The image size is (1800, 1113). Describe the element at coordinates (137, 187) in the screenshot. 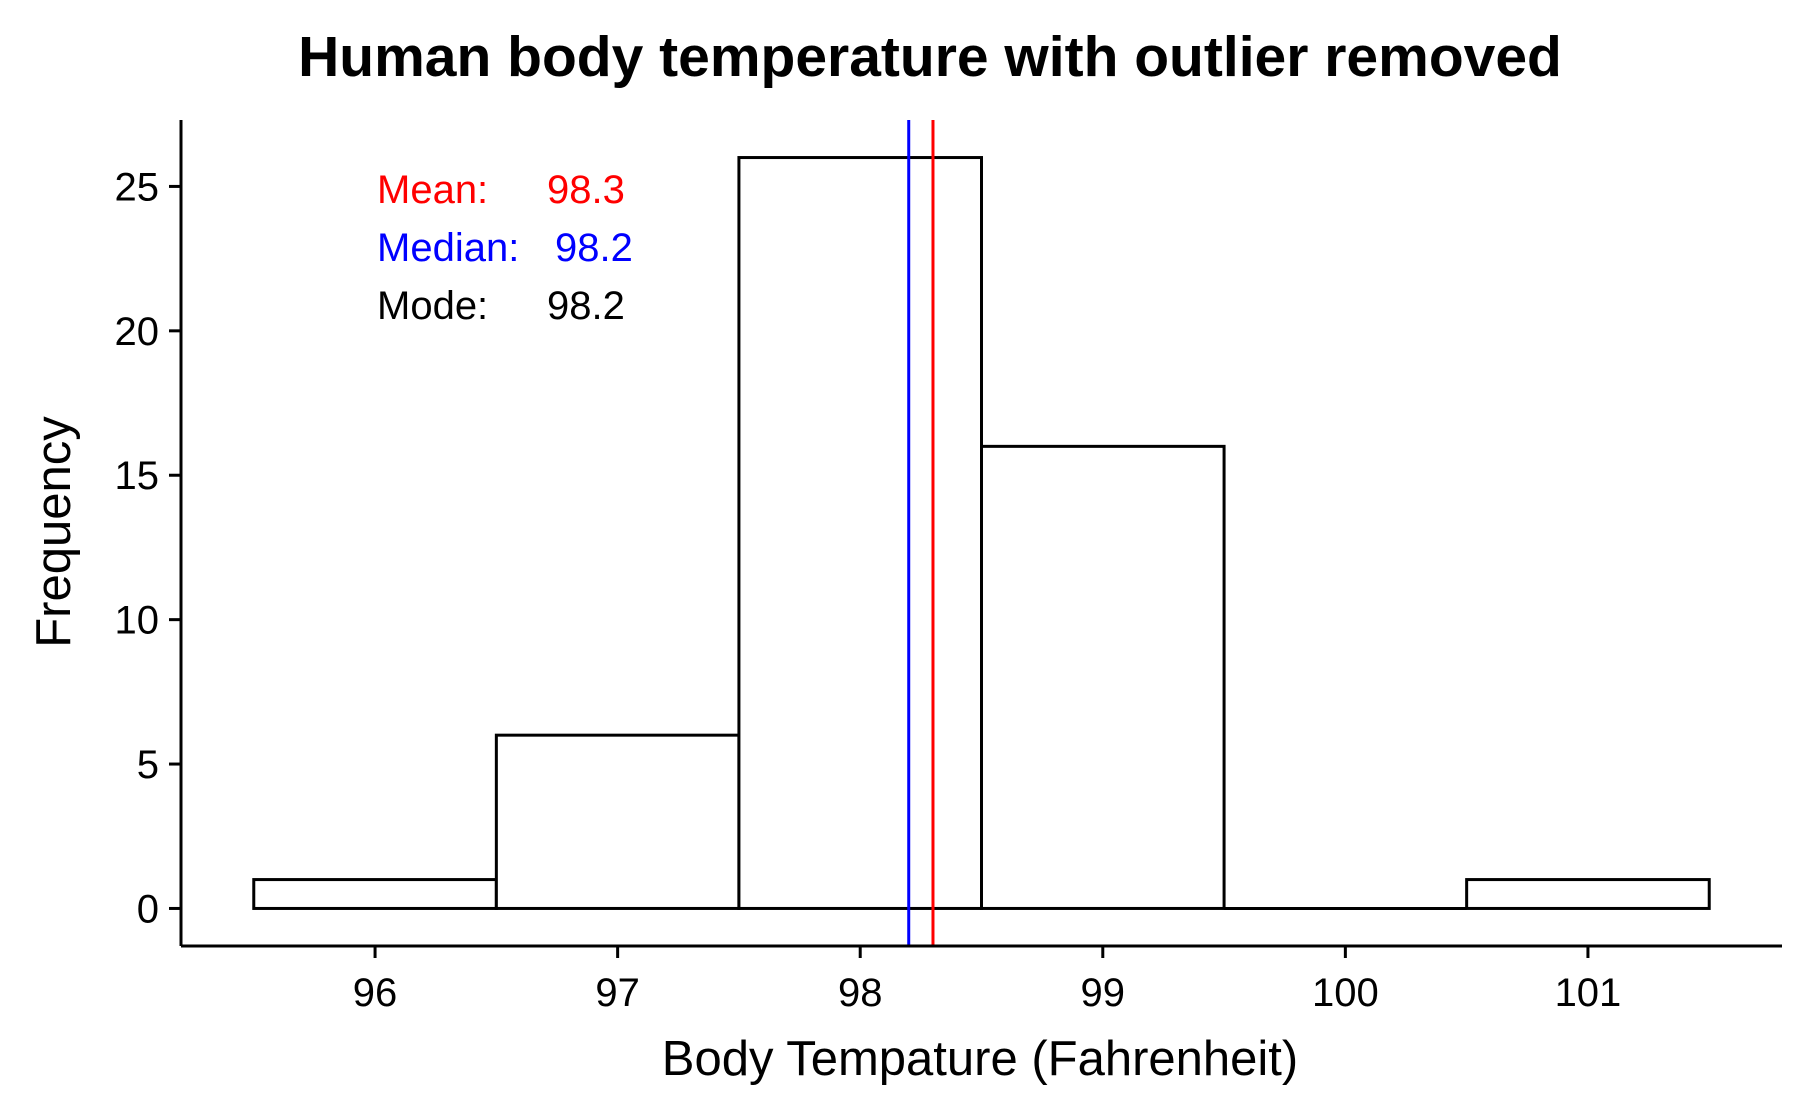

I see `y-tick-label-25: 25` at that location.